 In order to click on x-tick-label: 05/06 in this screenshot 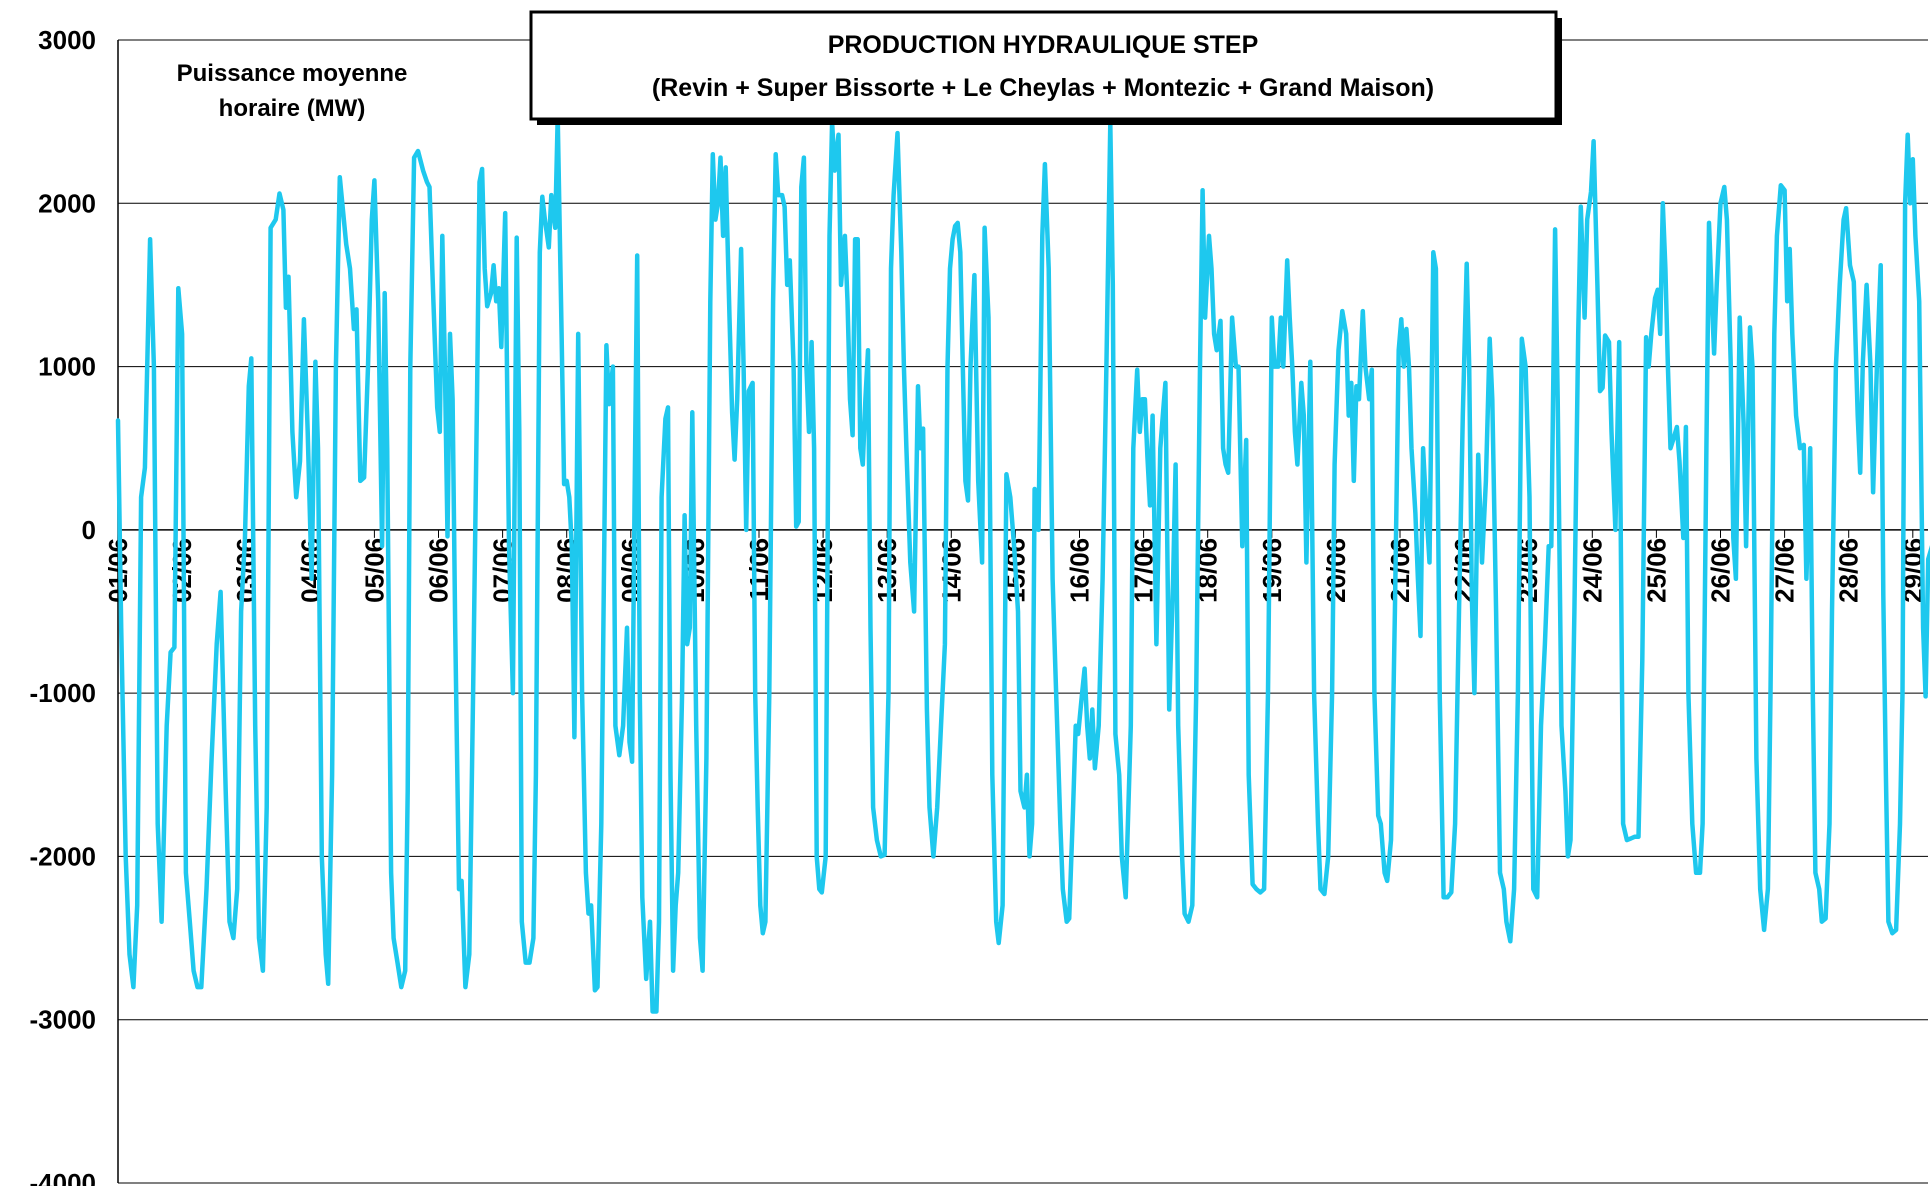, I will do `click(374, 570)`.